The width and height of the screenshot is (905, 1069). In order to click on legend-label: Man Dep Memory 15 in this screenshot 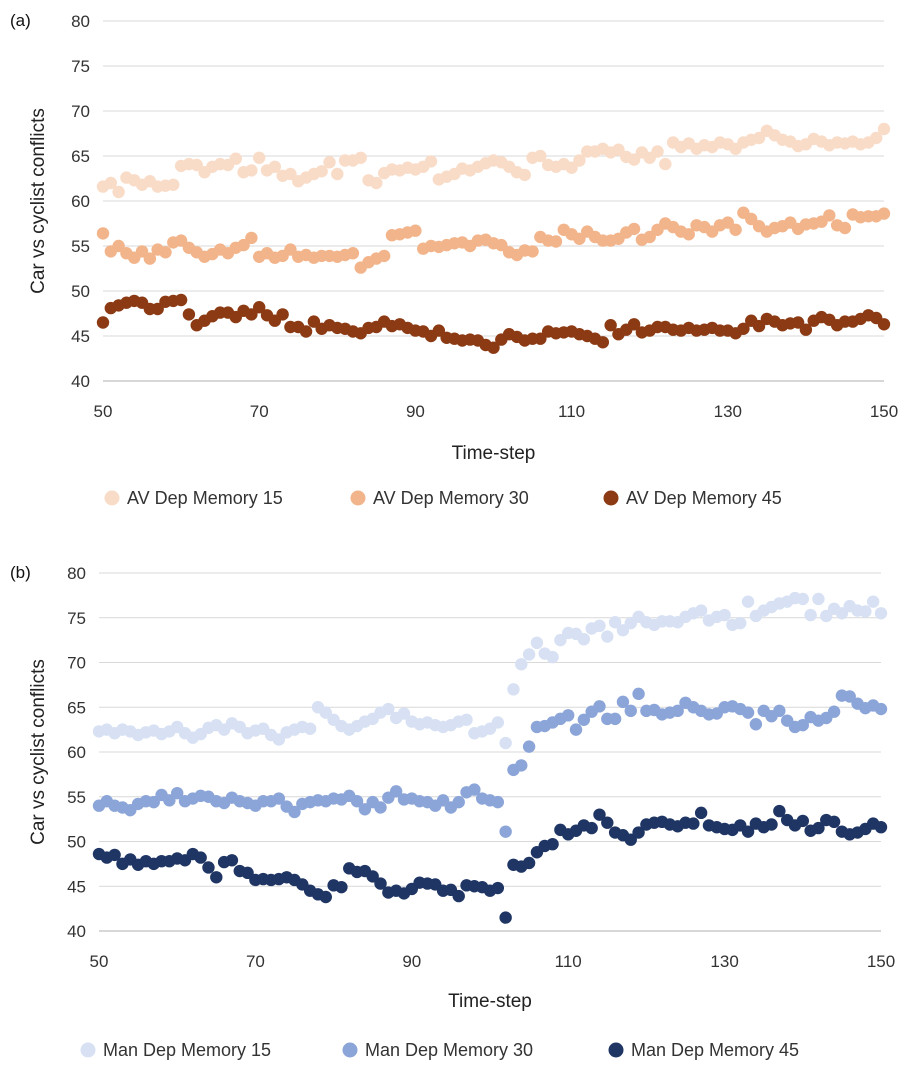, I will do `click(187, 1050)`.